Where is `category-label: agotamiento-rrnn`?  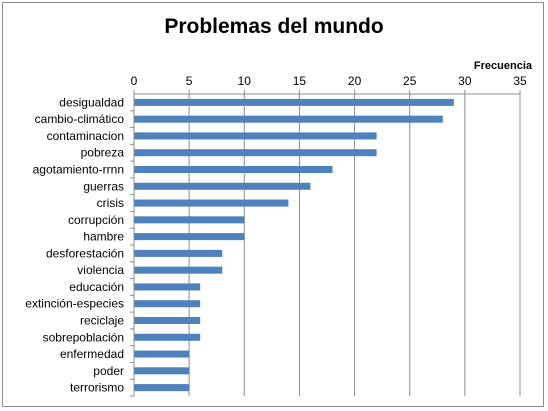 category-label: agotamiento-rrnn is located at coordinates (78, 170).